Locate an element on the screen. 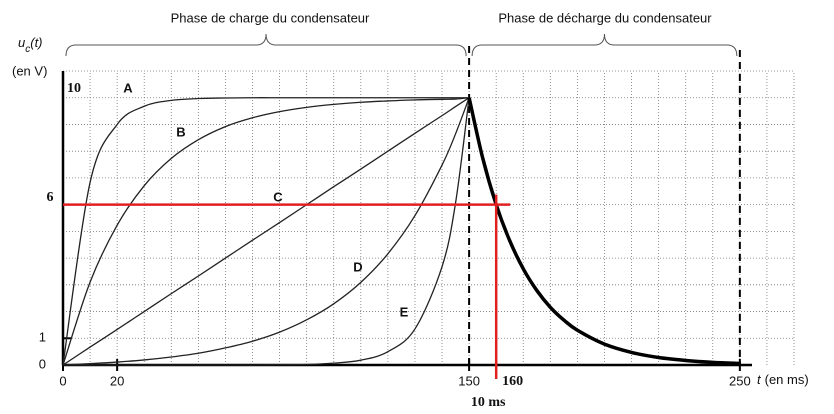 The image size is (834, 414). curve-label: D is located at coordinates (357, 266).